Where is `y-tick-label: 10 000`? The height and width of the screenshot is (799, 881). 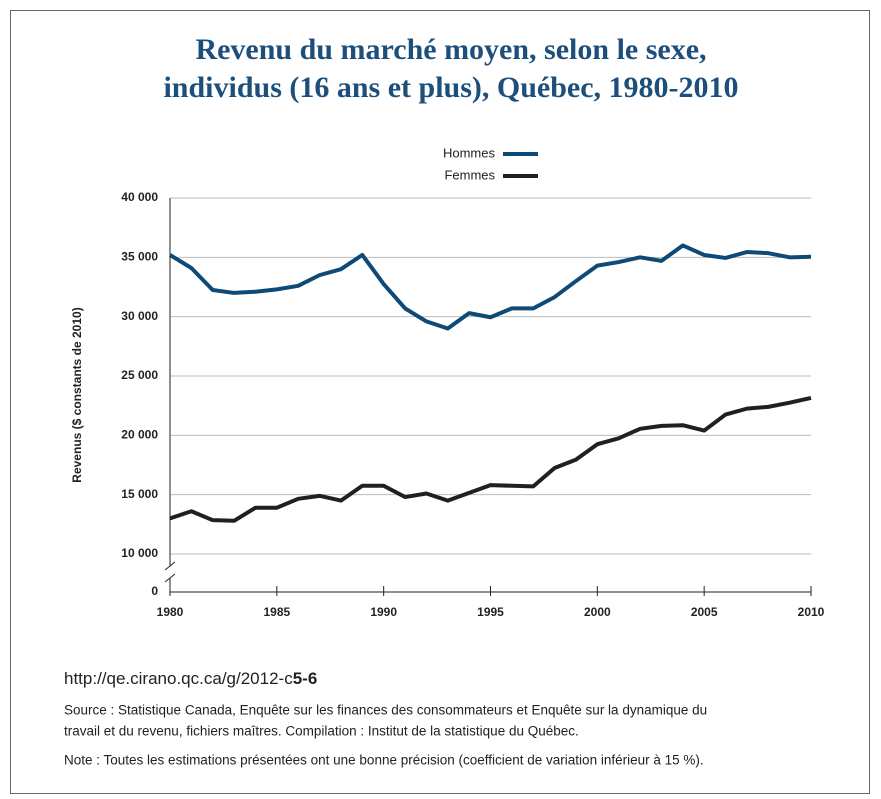 y-tick-label: 10 000 is located at coordinates (139, 553).